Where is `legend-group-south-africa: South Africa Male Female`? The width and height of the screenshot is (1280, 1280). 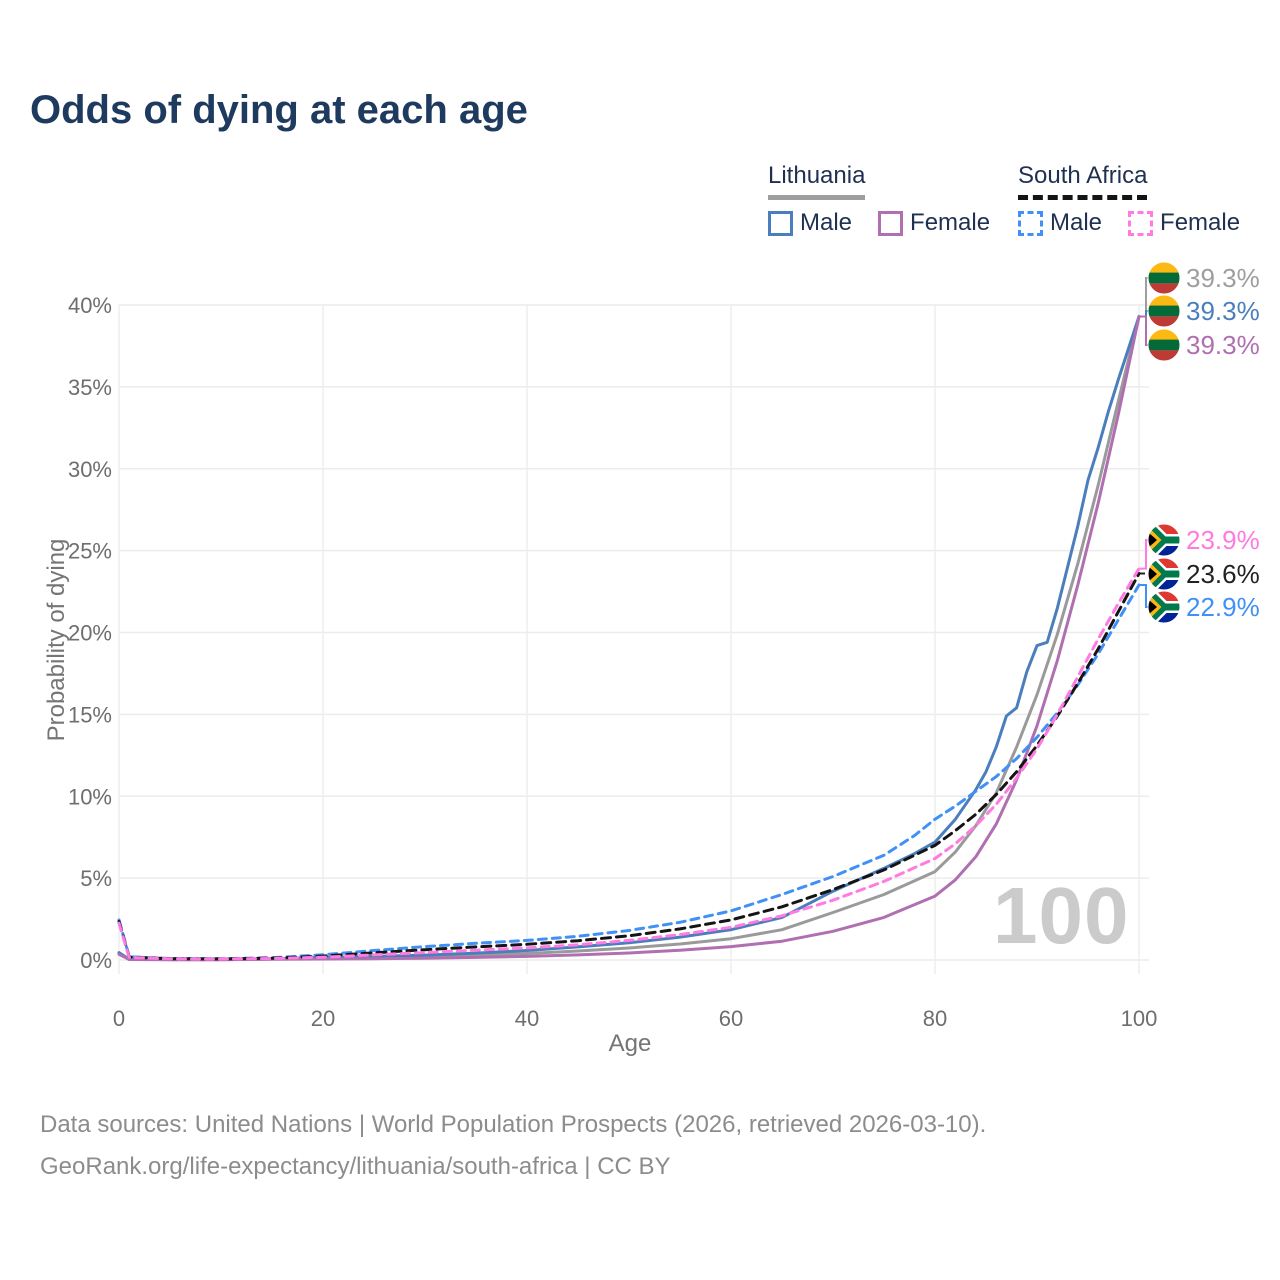 legend-group-south-africa: South Africa Male Female is located at coordinates (1129, 199).